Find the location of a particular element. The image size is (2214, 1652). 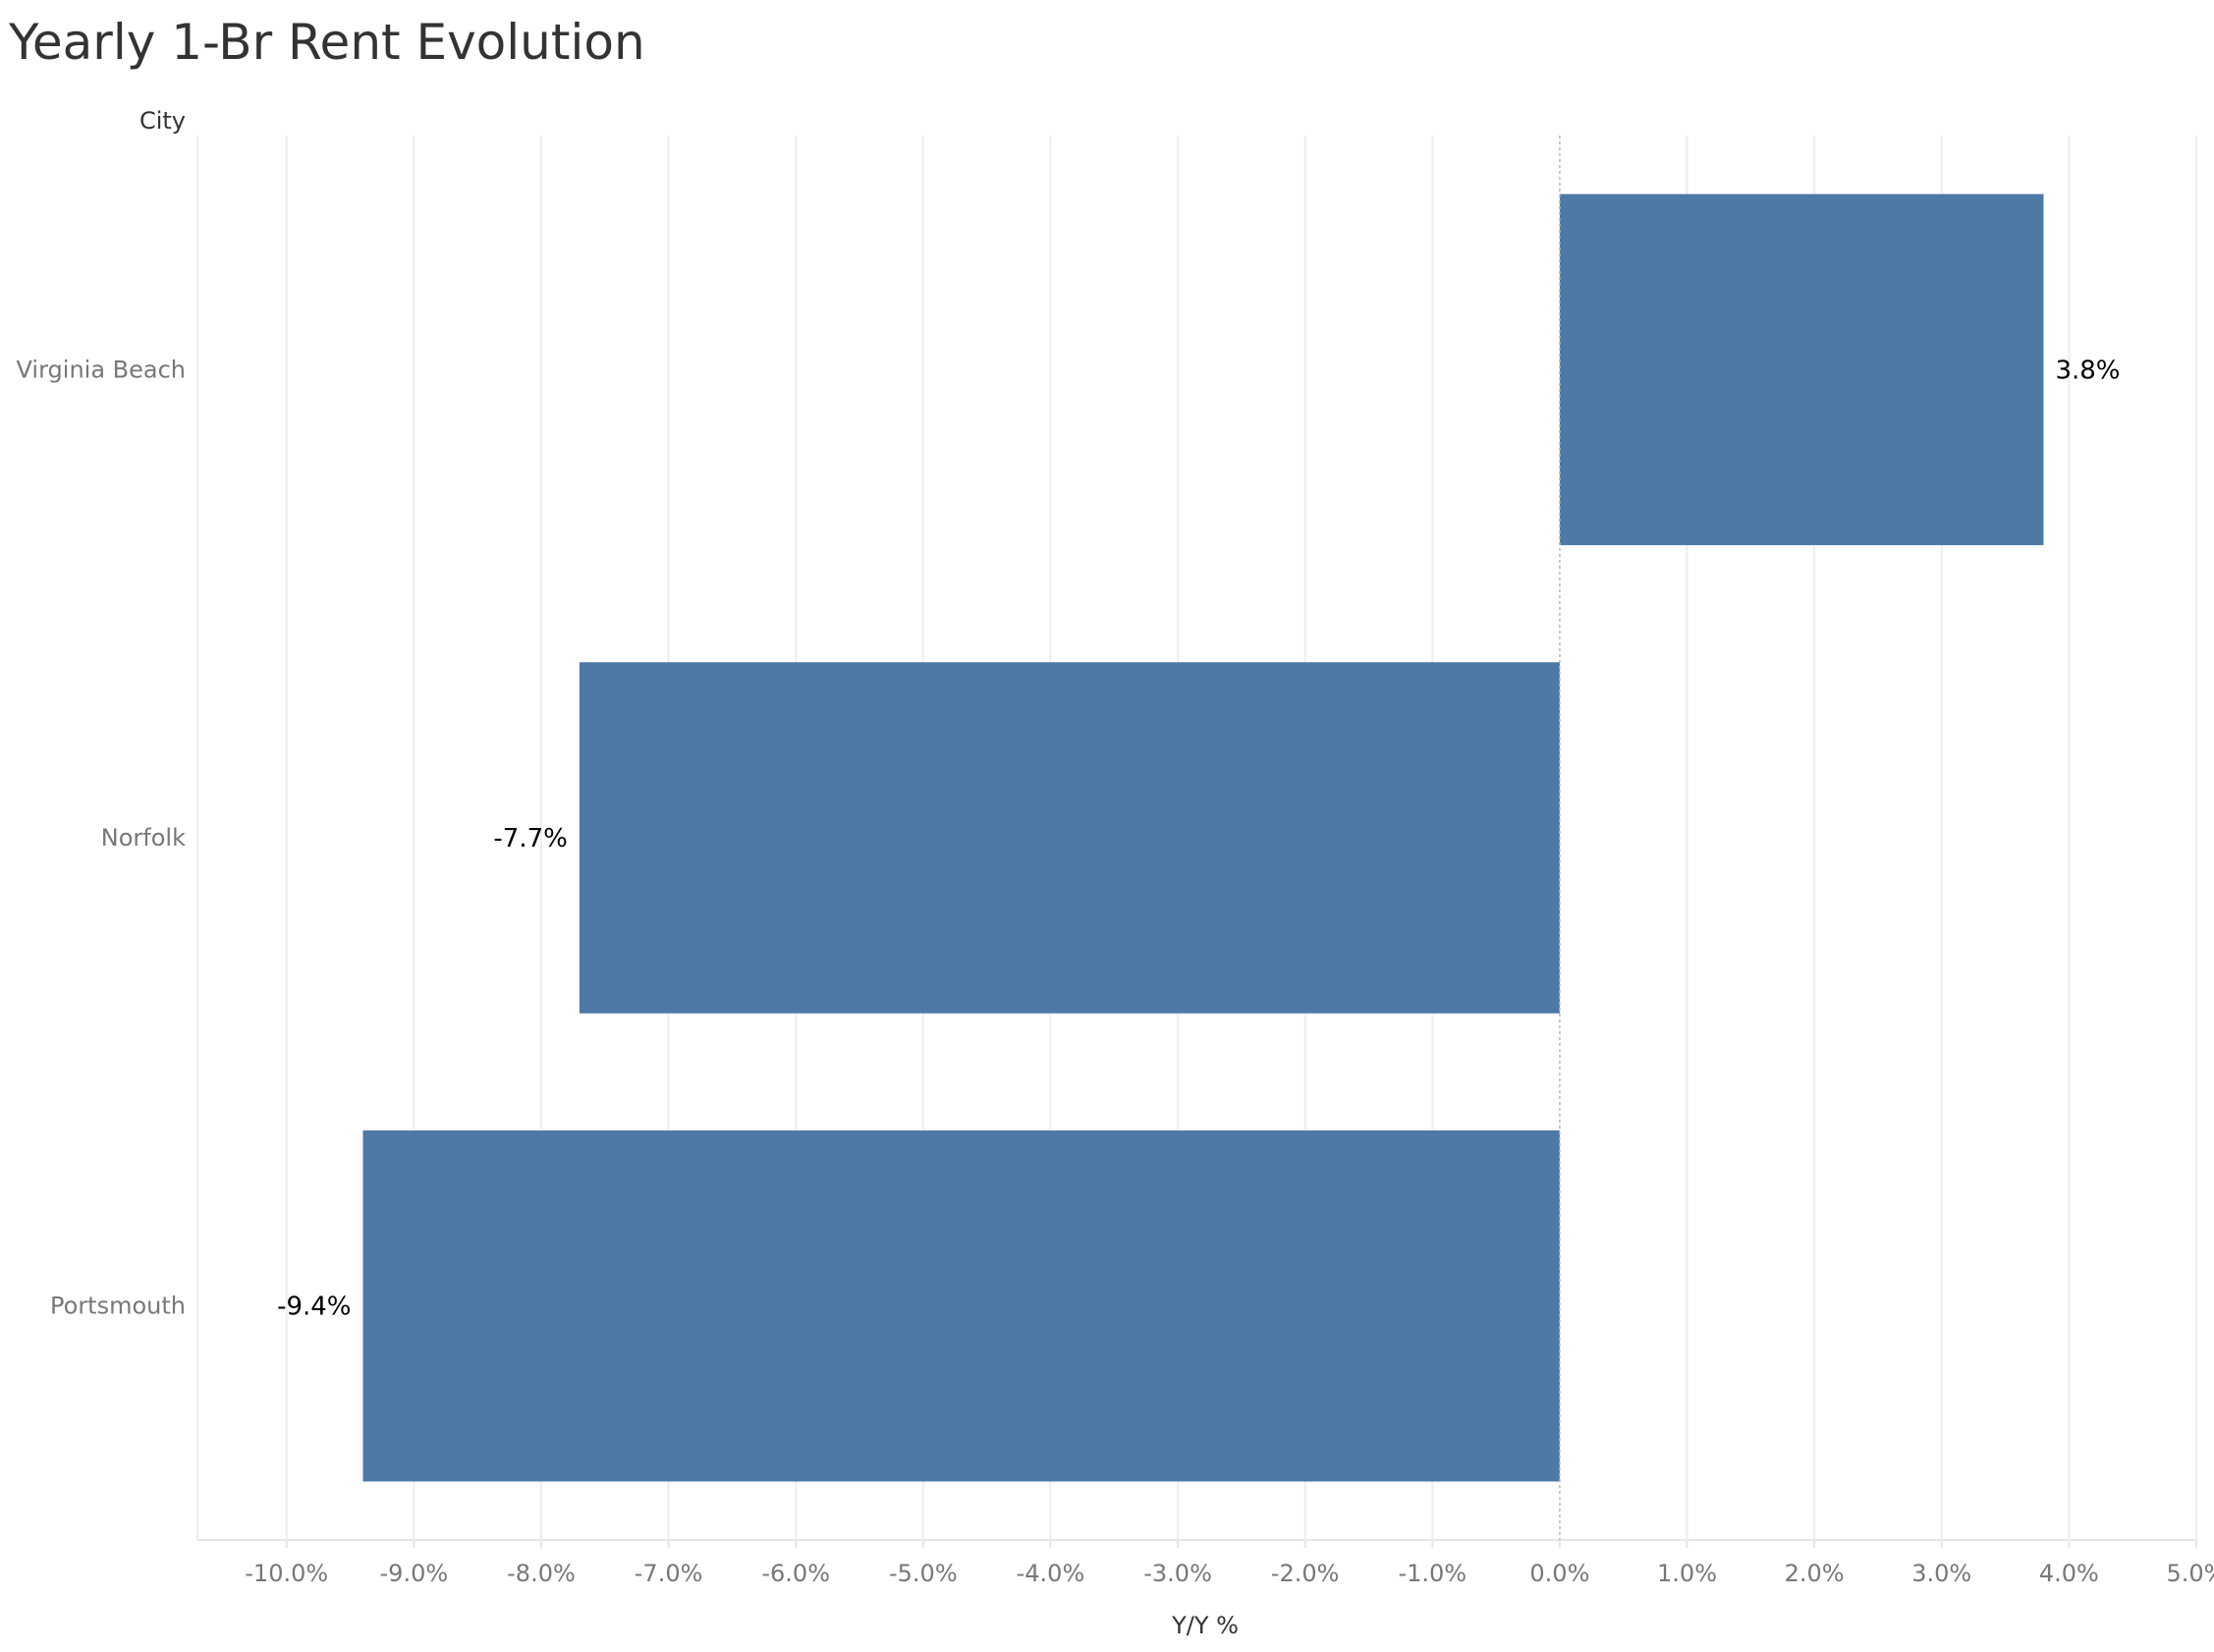

x-axis-title: Y/Y % is located at coordinates (1205, 1625).